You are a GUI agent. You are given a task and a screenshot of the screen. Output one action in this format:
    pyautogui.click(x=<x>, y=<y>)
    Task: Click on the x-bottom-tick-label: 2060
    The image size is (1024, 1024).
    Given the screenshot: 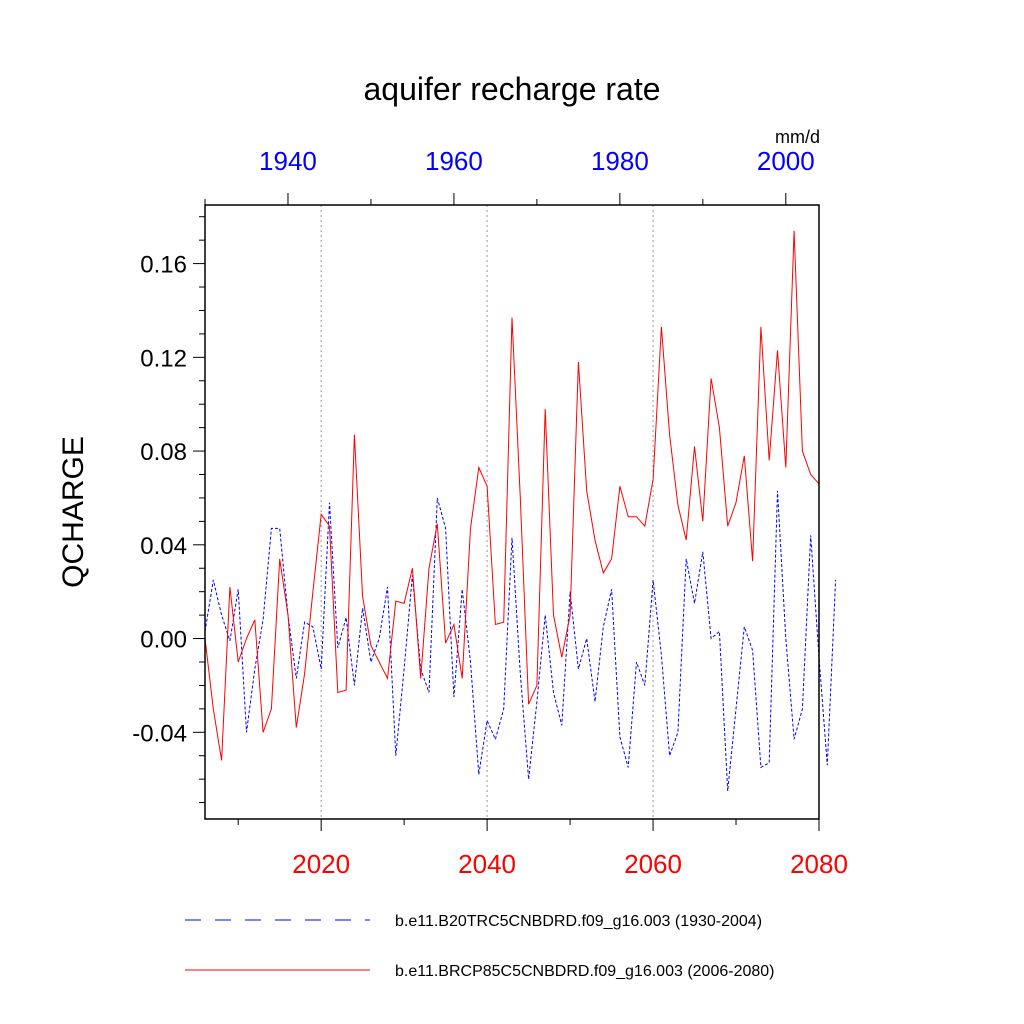 What is the action you would take?
    pyautogui.click(x=653, y=864)
    